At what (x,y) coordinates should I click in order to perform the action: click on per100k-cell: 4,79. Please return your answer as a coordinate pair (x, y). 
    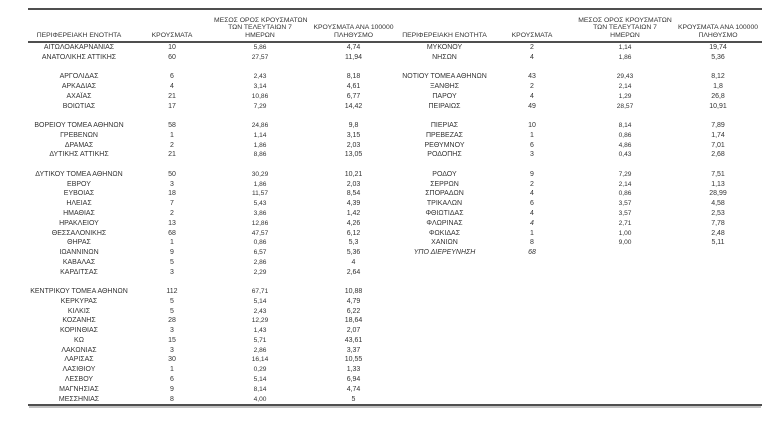
    Looking at the image, I should click on (353, 301).